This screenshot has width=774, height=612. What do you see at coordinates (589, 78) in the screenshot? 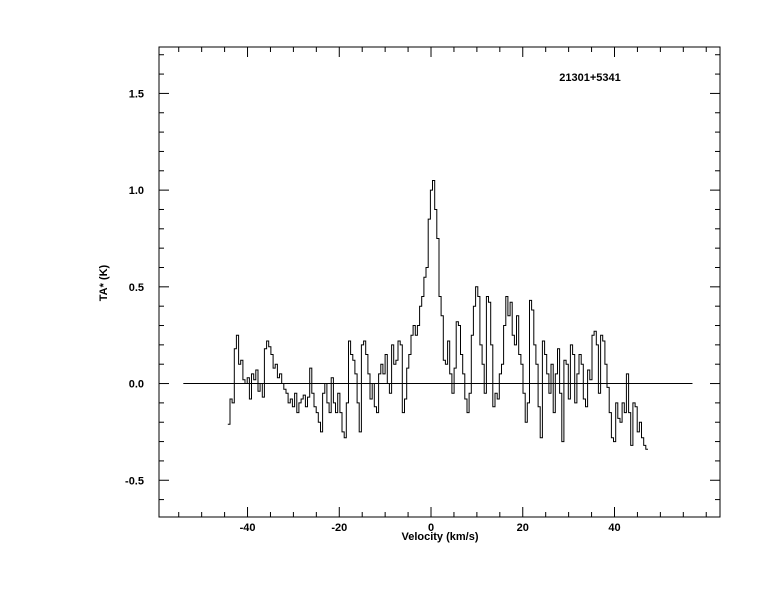
I see `chart-title: 21301+5341` at bounding box center [589, 78].